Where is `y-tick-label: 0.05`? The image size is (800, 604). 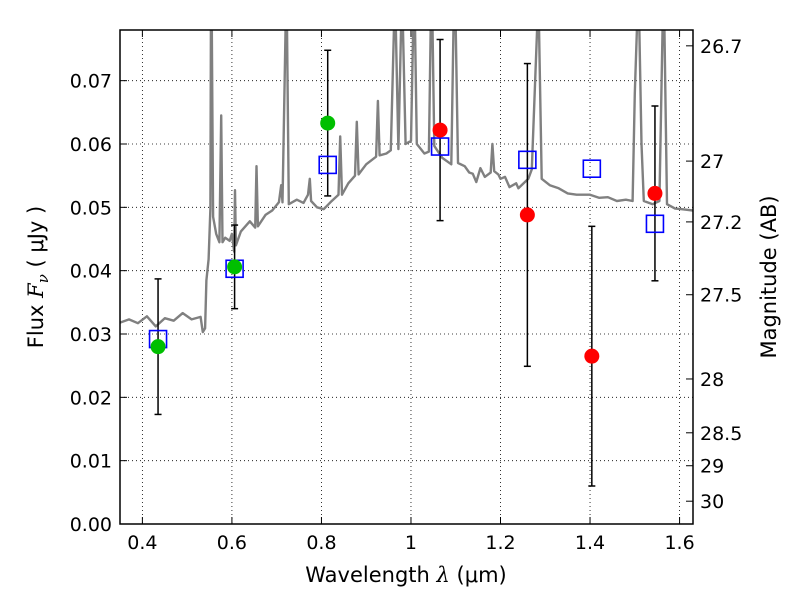 y-tick-label: 0.05 is located at coordinates (91, 208).